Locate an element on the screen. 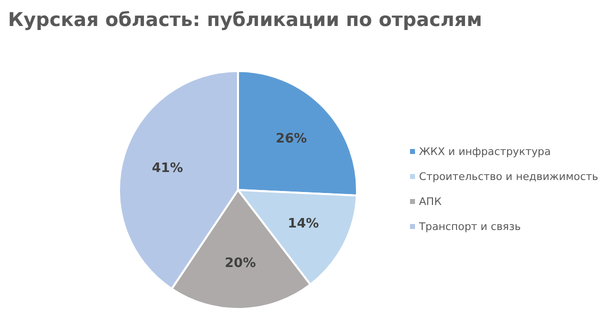 Image resolution: width=614 pixels, height=333 pixels. chart-title: Курская область: публикации по отраслям is located at coordinates (245, 20).